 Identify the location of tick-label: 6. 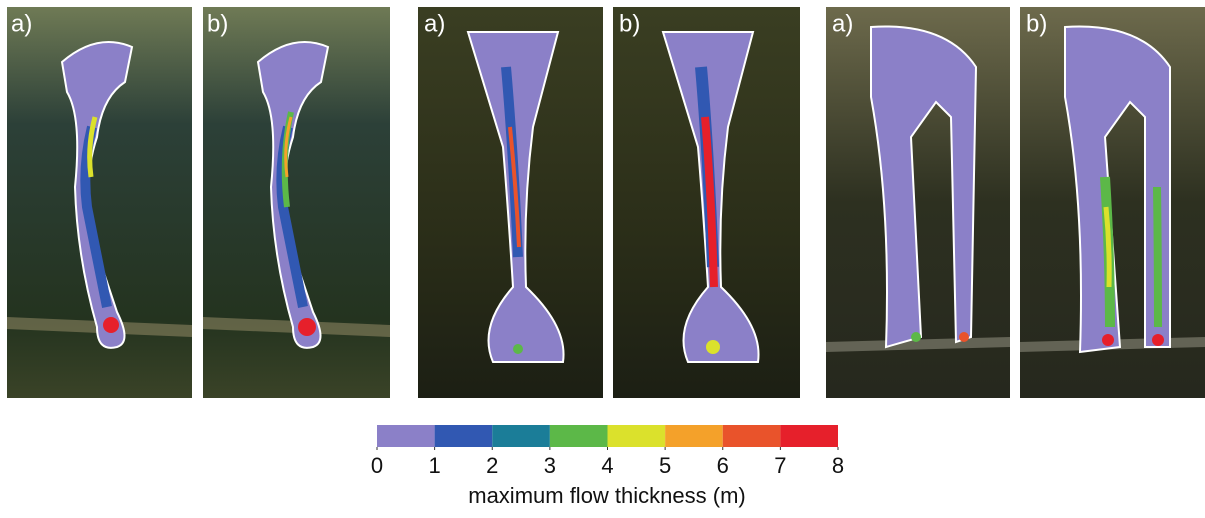
(723, 465).